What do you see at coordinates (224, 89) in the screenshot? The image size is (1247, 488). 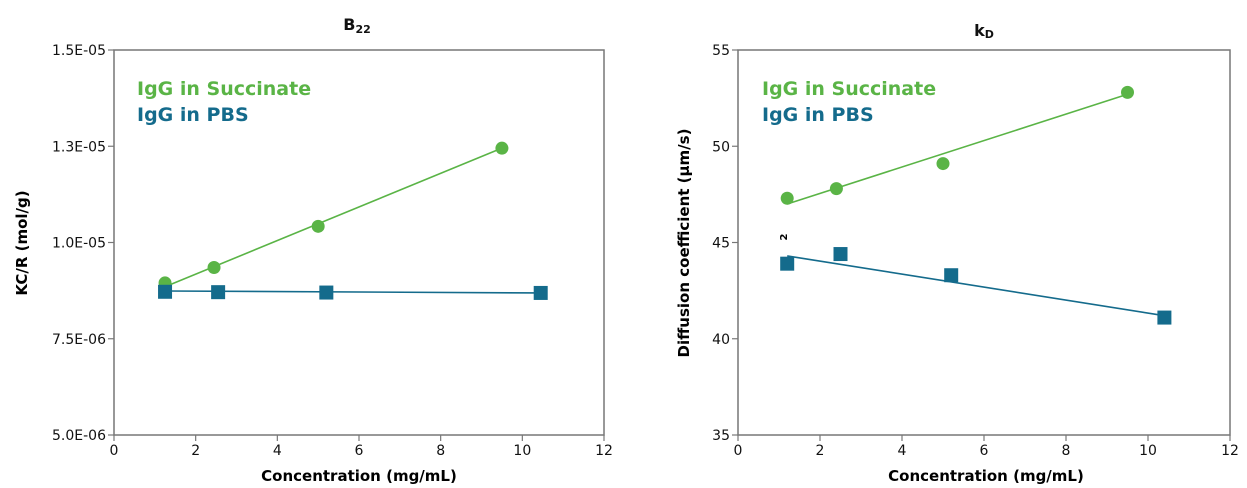 I see `chart-b22-legend-succinate: IgG in Succinate` at bounding box center [224, 89].